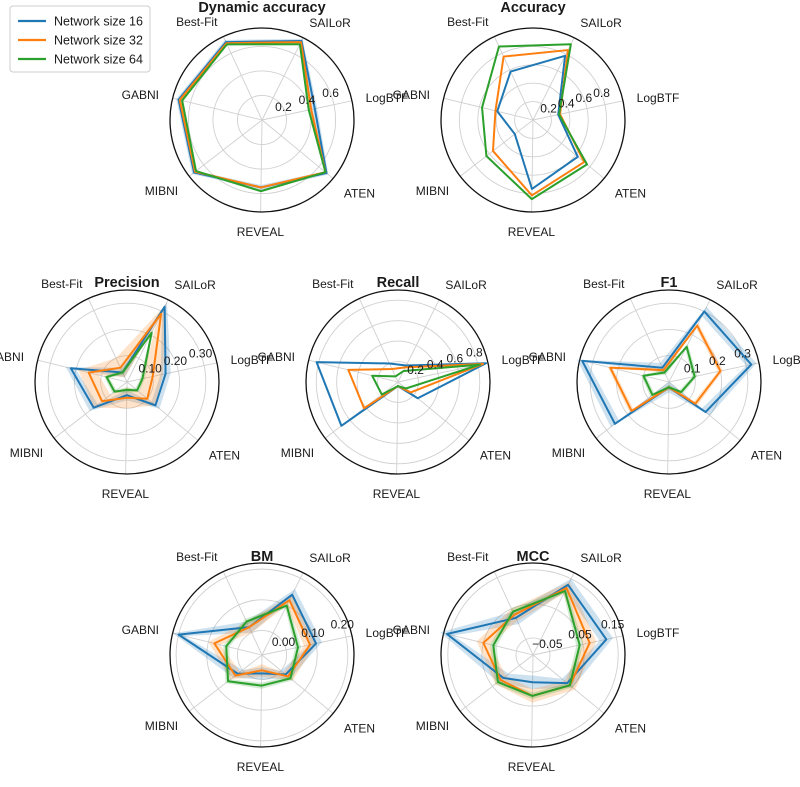 The height and width of the screenshot is (787, 800). What do you see at coordinates (261, 8) in the screenshot?
I see `chart-title: Dynamic accuracy` at bounding box center [261, 8].